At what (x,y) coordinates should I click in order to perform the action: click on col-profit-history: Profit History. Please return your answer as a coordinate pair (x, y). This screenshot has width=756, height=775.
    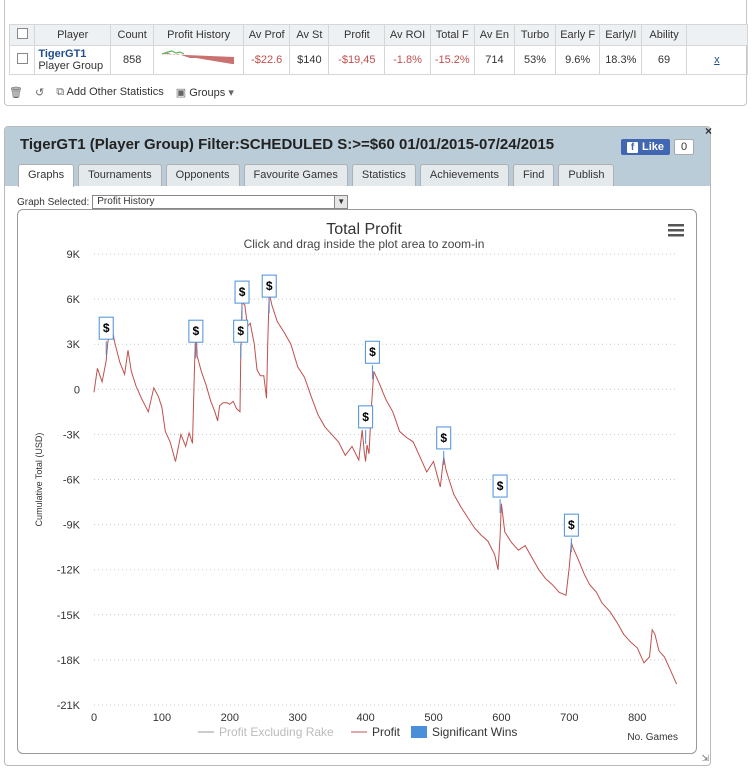
    Looking at the image, I should click on (198, 35).